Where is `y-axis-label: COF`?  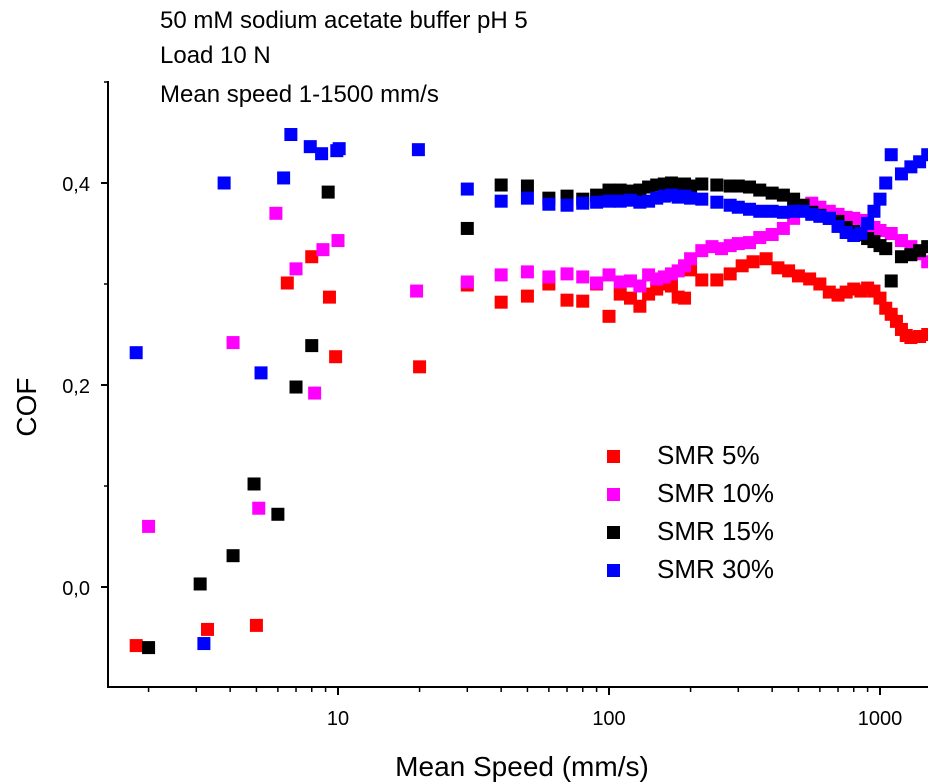
y-axis-label: COF is located at coordinates (26, 406).